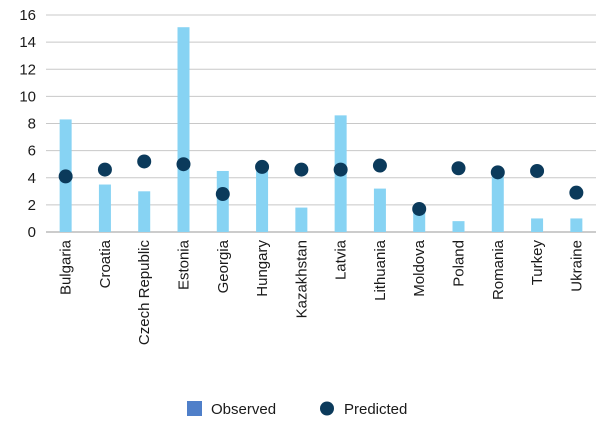  I want to click on predicted-marker-latvia, so click(340, 169).